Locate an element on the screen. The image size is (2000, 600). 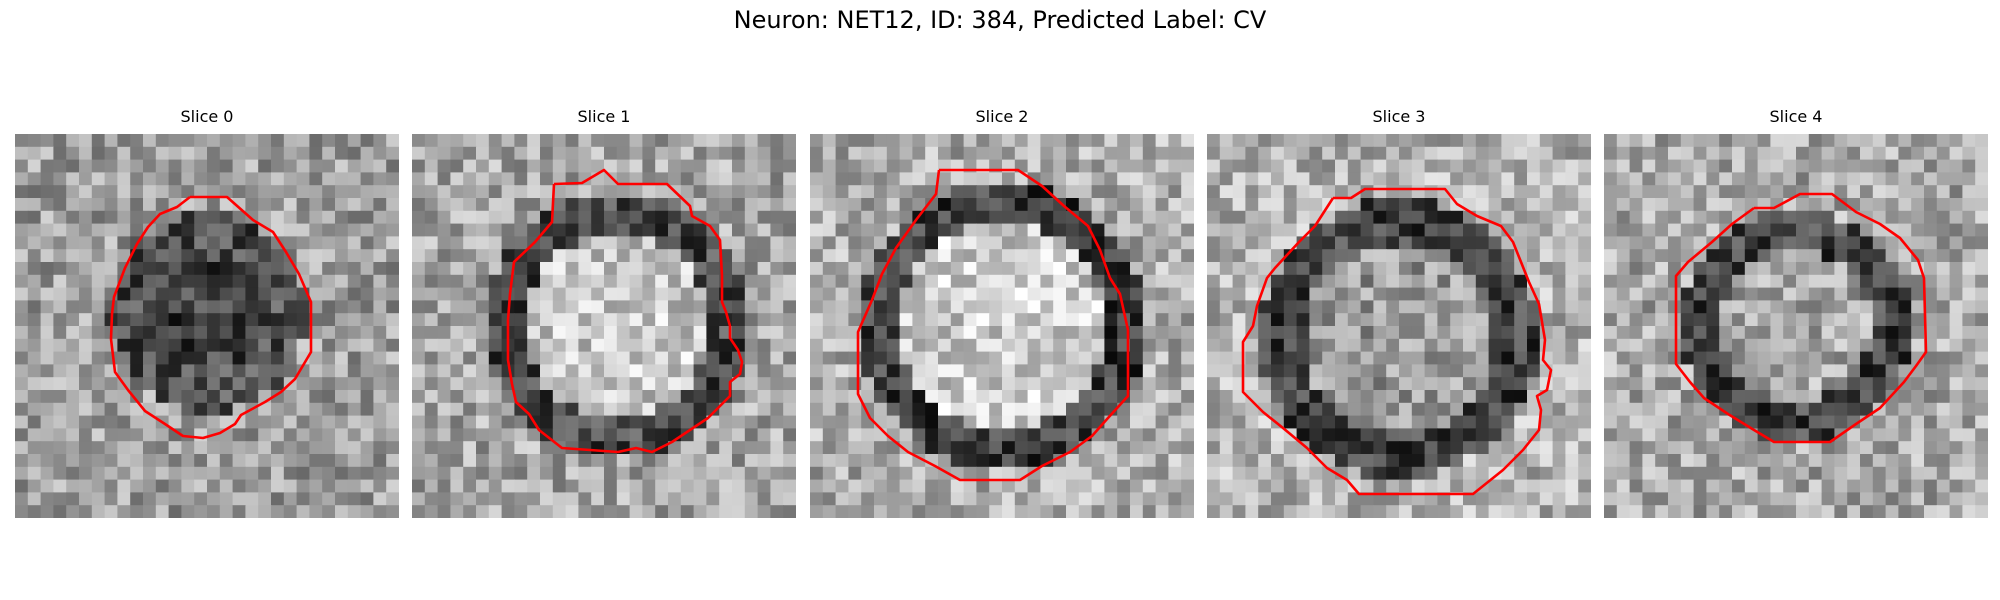
slice-panel-1: Slice 1 is located at coordinates (604, 312).